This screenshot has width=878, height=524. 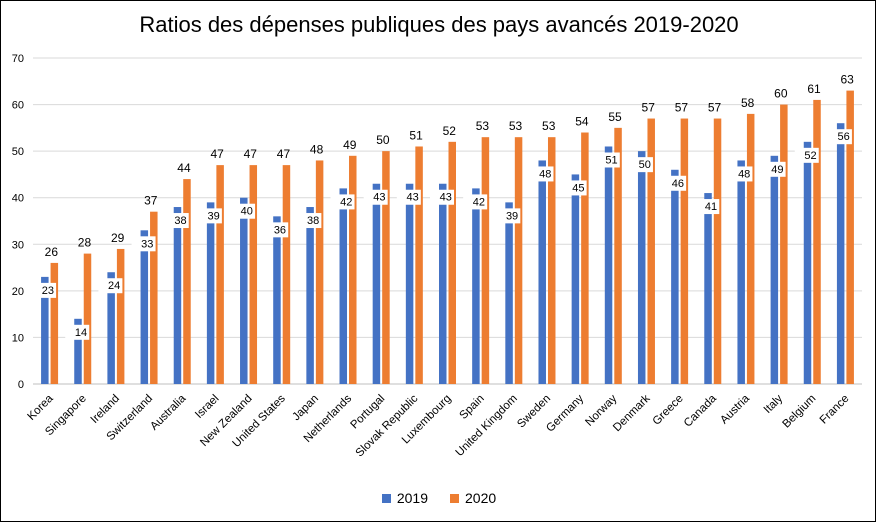 I want to click on legend-swatch-2019, so click(x=386, y=498).